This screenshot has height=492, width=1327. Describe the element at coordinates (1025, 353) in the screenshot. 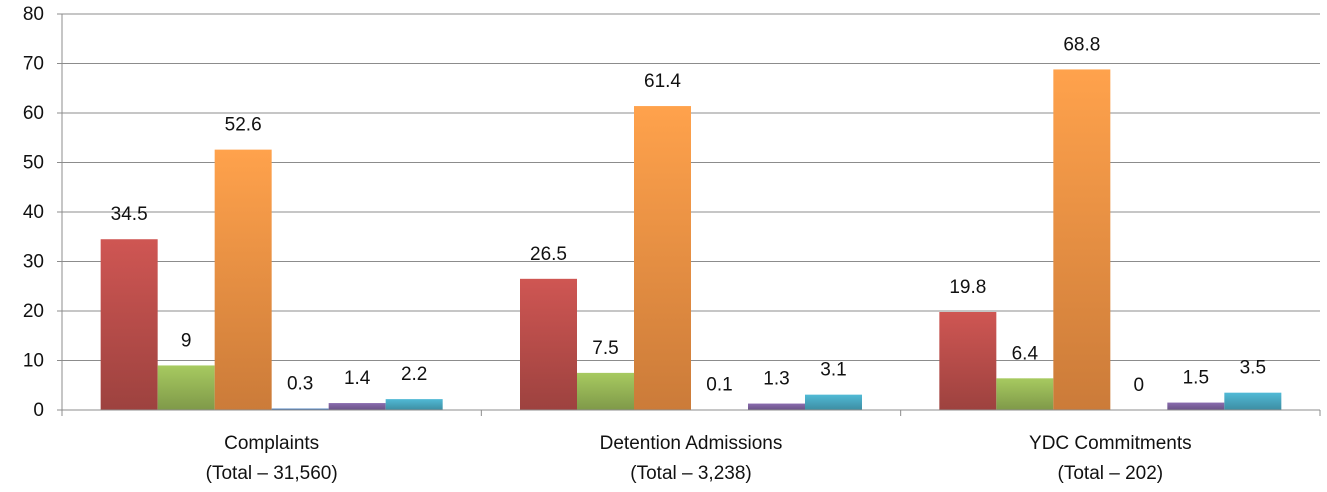

I see `data-label: 6.4` at that location.